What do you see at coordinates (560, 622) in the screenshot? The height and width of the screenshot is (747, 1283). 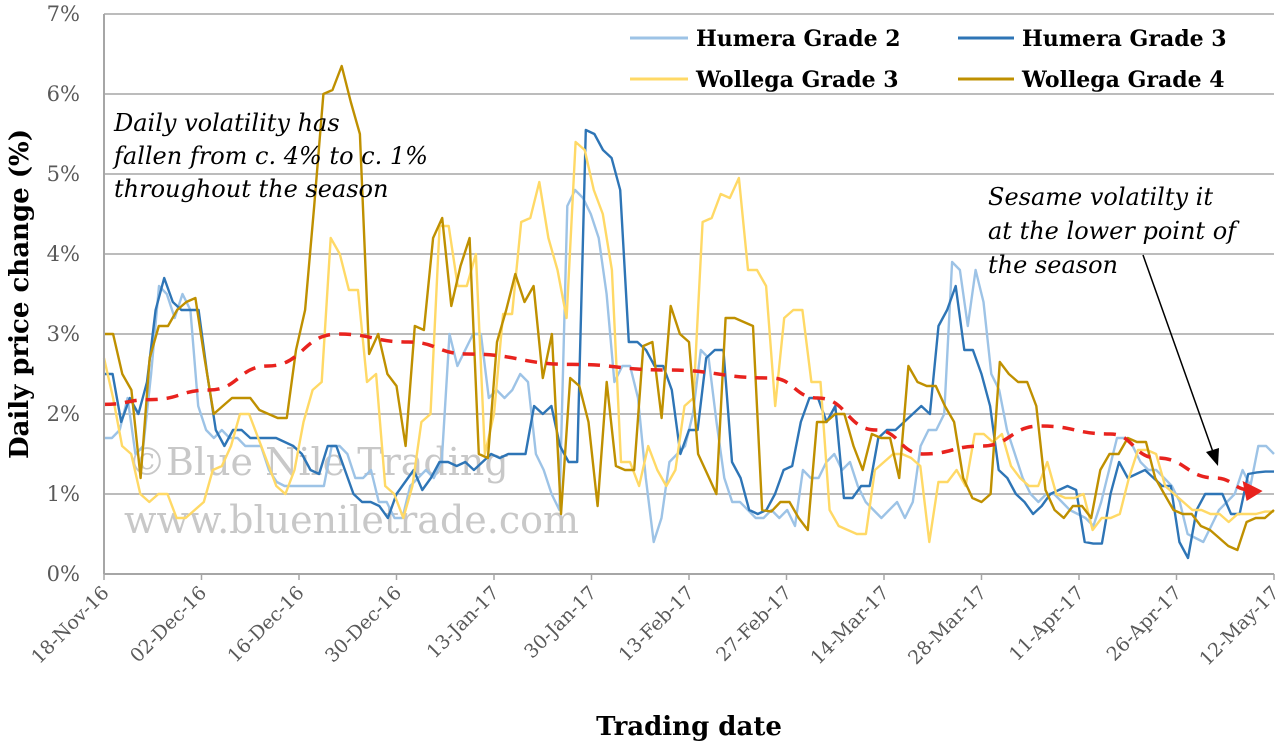 I see `x-tick-label: 30-Jan-17` at bounding box center [560, 622].